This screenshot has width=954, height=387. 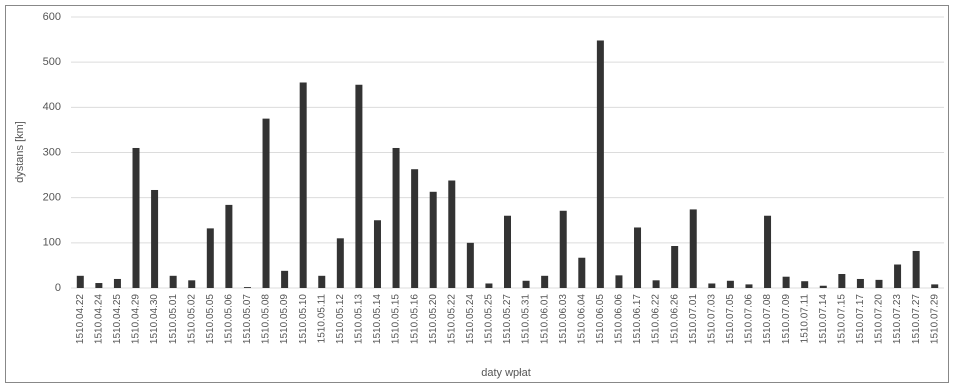 I want to click on x-tick-label: 1510.06.04, so click(x=581, y=319).